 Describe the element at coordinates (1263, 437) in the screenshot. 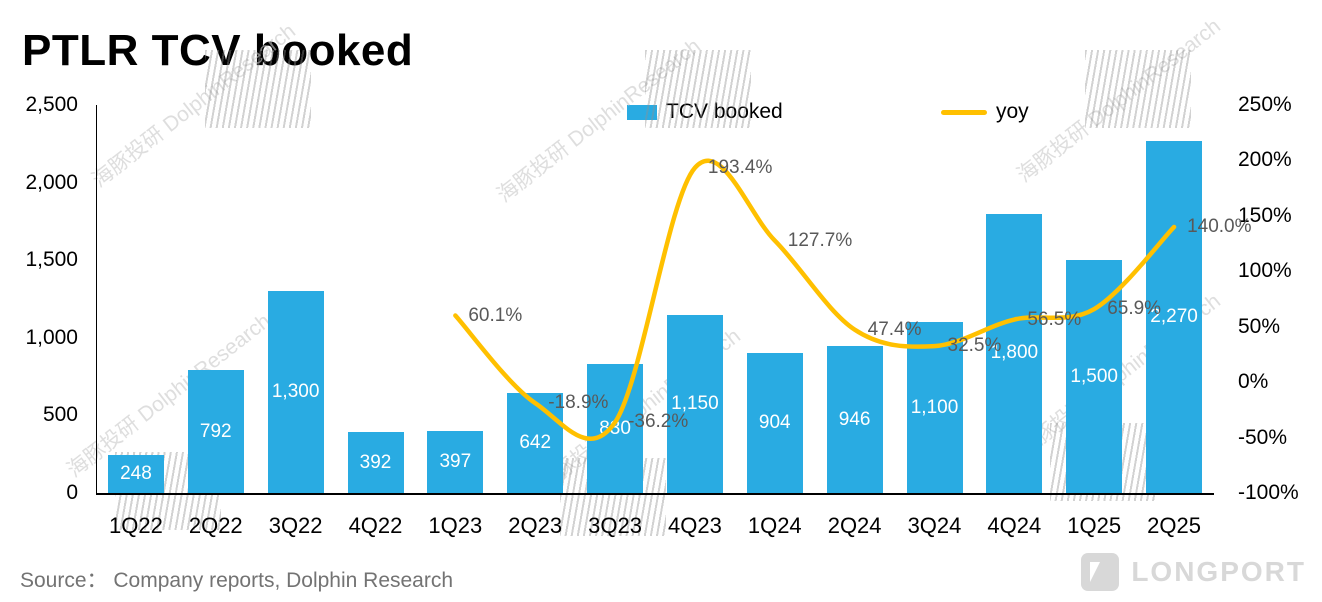

I see `y-axis-right-tick-label: -50%` at that location.